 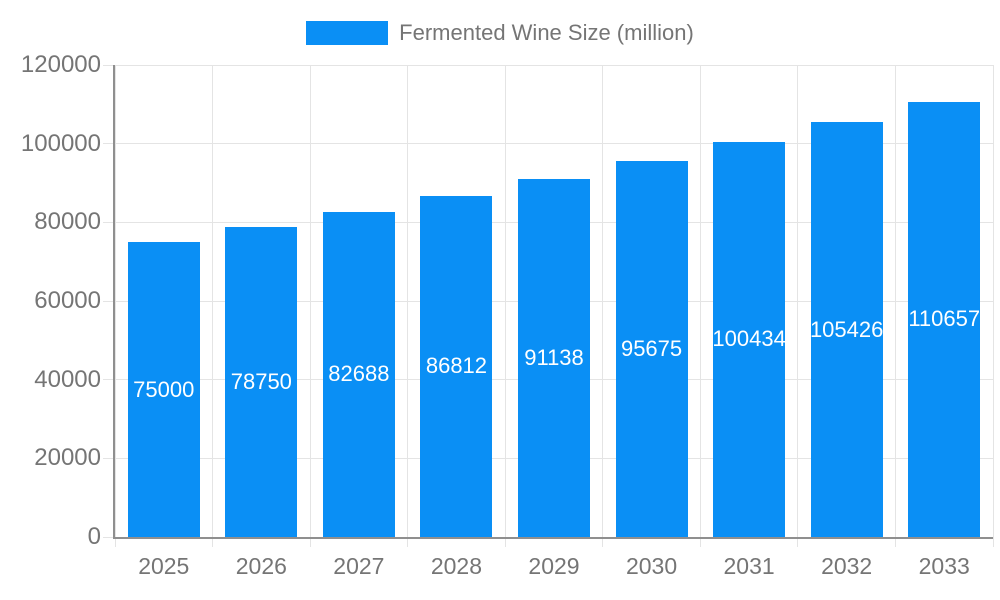 I want to click on legend-label: Fermented Wine Size (million), so click(x=546, y=32).